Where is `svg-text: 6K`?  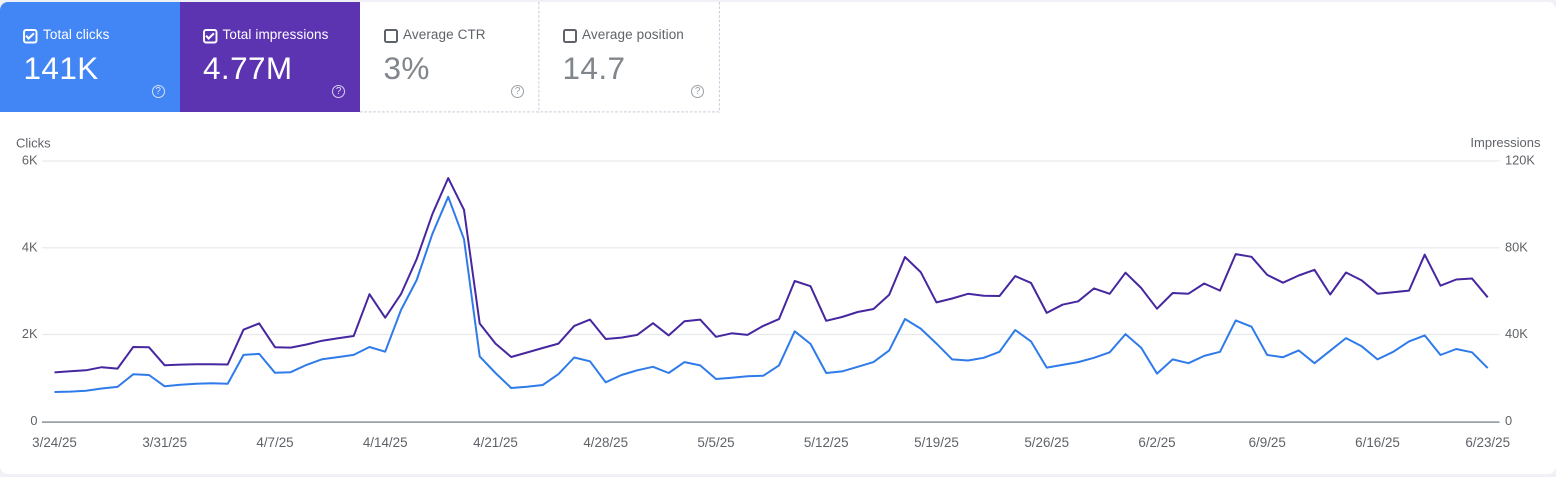 svg-text: 6K is located at coordinates (30, 160).